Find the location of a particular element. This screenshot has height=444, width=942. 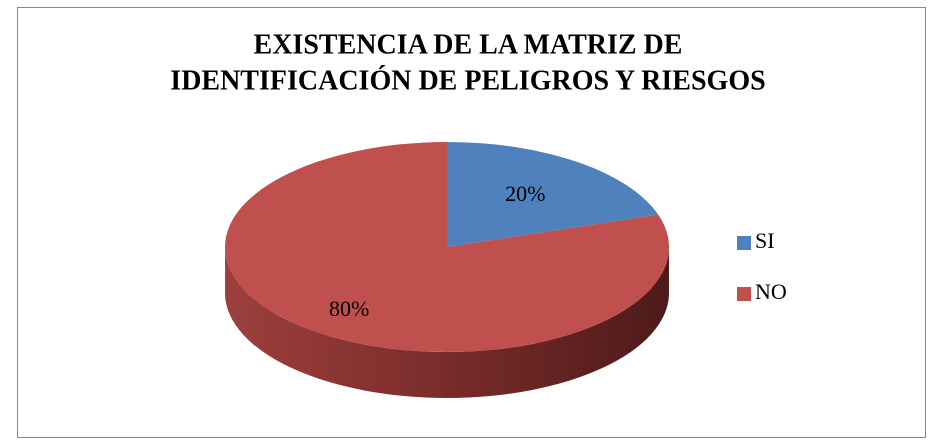

data-label: 20% is located at coordinates (525, 193).